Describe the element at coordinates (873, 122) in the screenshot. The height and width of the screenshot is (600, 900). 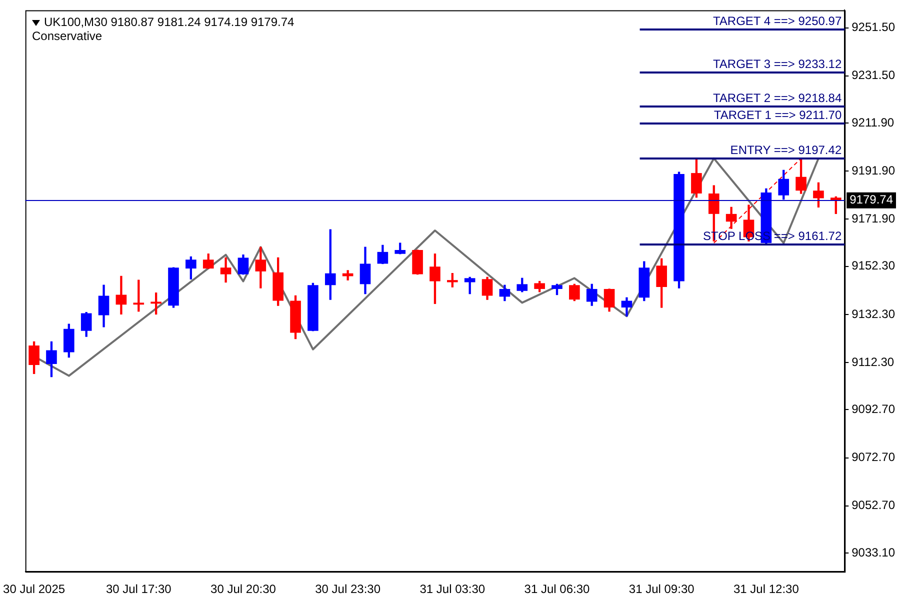
I see `y-tick-label: 9211.90` at that location.